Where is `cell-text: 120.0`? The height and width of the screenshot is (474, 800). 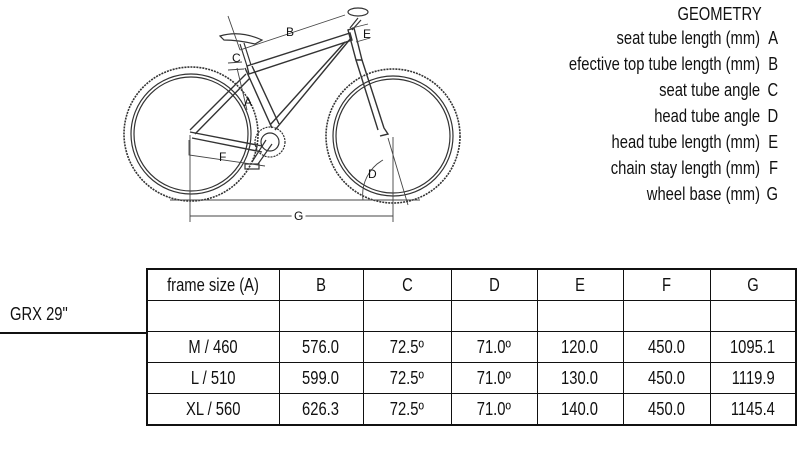 cell-text: 120.0 is located at coordinates (580, 346).